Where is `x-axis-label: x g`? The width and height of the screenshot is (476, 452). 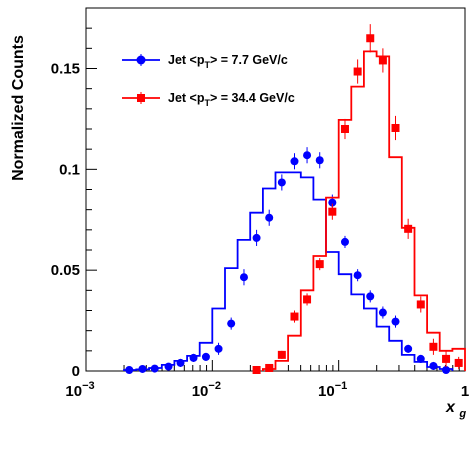 x-axis-label: x g is located at coordinates (455, 409).